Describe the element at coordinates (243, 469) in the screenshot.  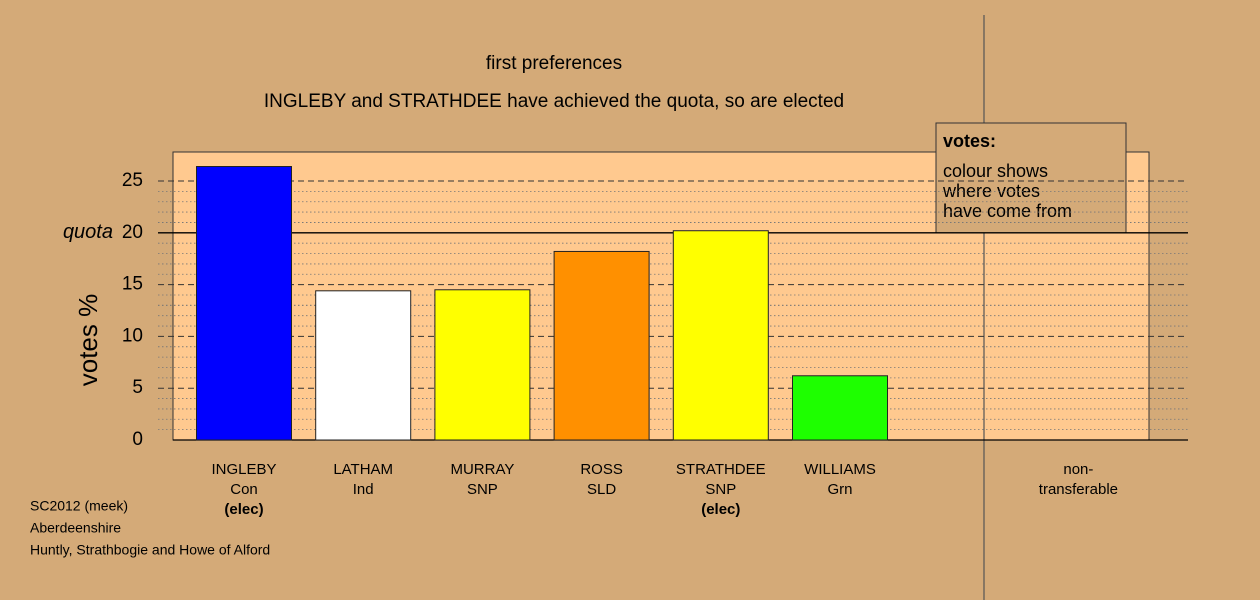
I see `x-tick-label: INGLEBY` at that location.